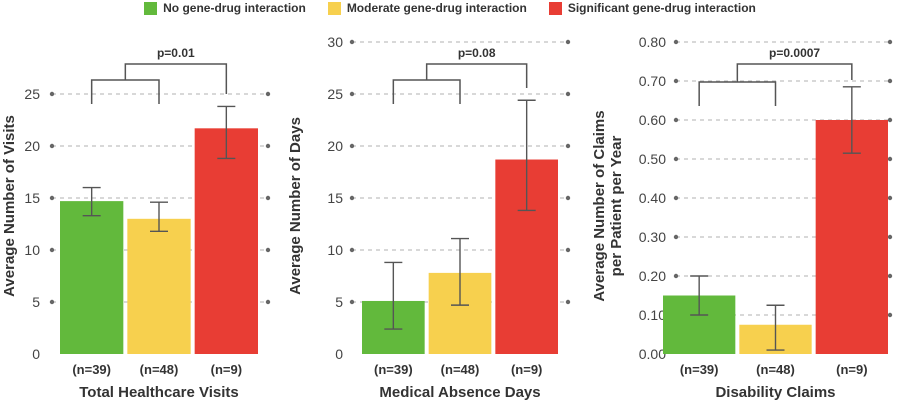 The height and width of the screenshot is (401, 900). Describe the element at coordinates (234, 8) in the screenshot. I see `legend-label-none: No gene-drug interaction` at that location.